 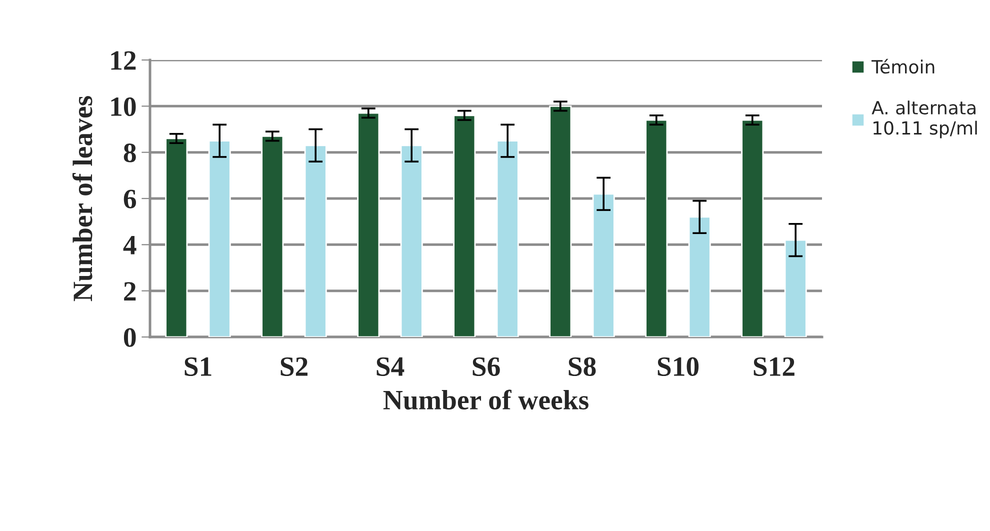 I want to click on x-tick-label: S8, so click(x=582, y=366).